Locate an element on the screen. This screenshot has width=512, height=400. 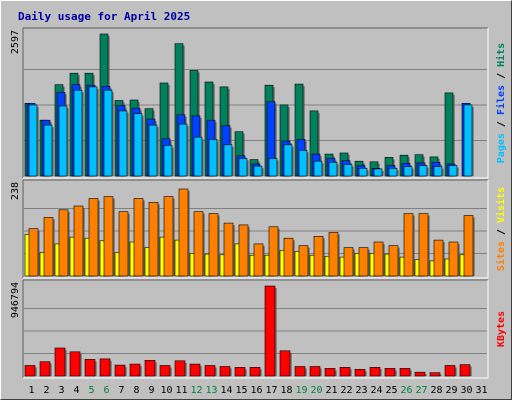
side-legends: Pages / Files / Hits Sites / Visits KBytes is located at coordinates (501, 195).